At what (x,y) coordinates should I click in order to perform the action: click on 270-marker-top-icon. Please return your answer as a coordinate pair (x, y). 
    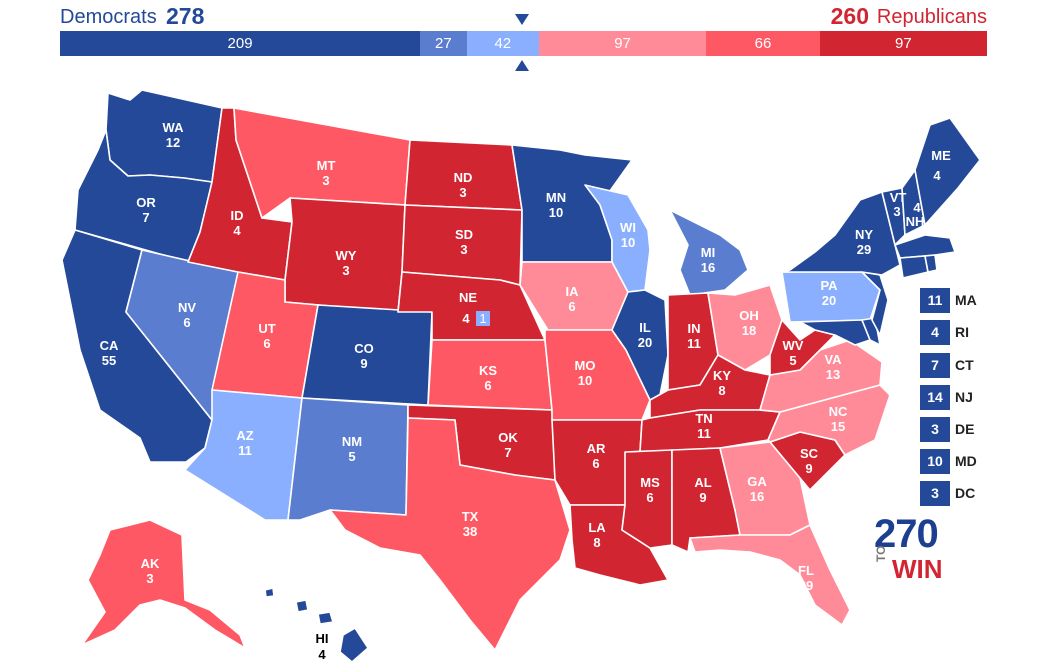
    Looking at the image, I should click on (522, 19).